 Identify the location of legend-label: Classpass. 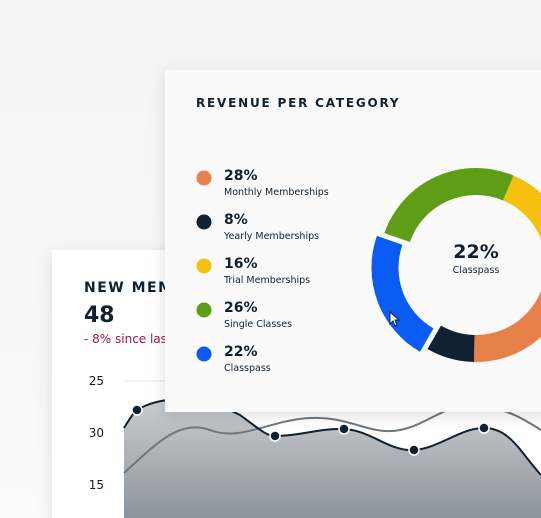
(247, 368).